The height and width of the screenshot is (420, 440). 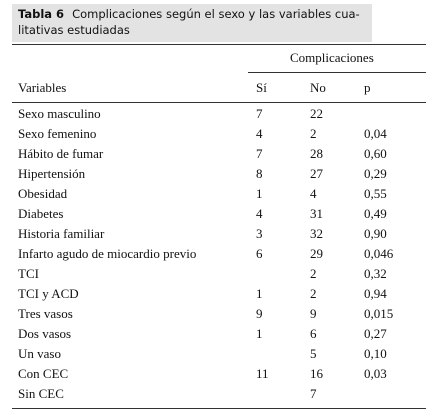 What do you see at coordinates (45, 313) in the screenshot?
I see `cell-variable: Tres vasos` at bounding box center [45, 313].